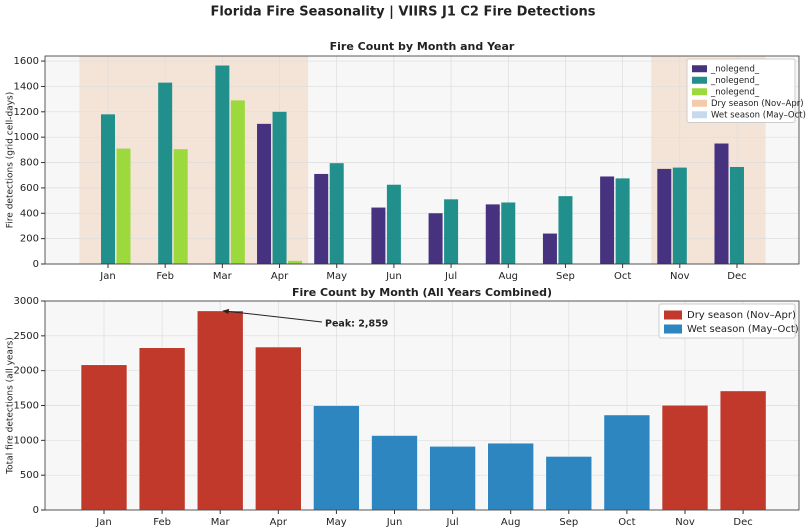  I want to click on annotation-arrowhead, so click(226, 311).